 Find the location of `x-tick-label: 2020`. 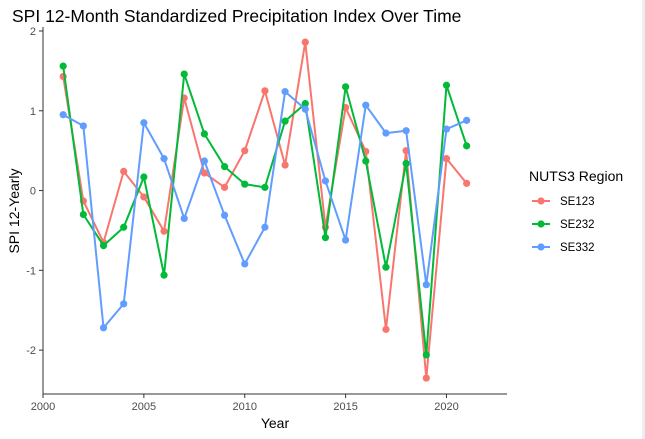

x-tick-label: 2020 is located at coordinates (446, 407).